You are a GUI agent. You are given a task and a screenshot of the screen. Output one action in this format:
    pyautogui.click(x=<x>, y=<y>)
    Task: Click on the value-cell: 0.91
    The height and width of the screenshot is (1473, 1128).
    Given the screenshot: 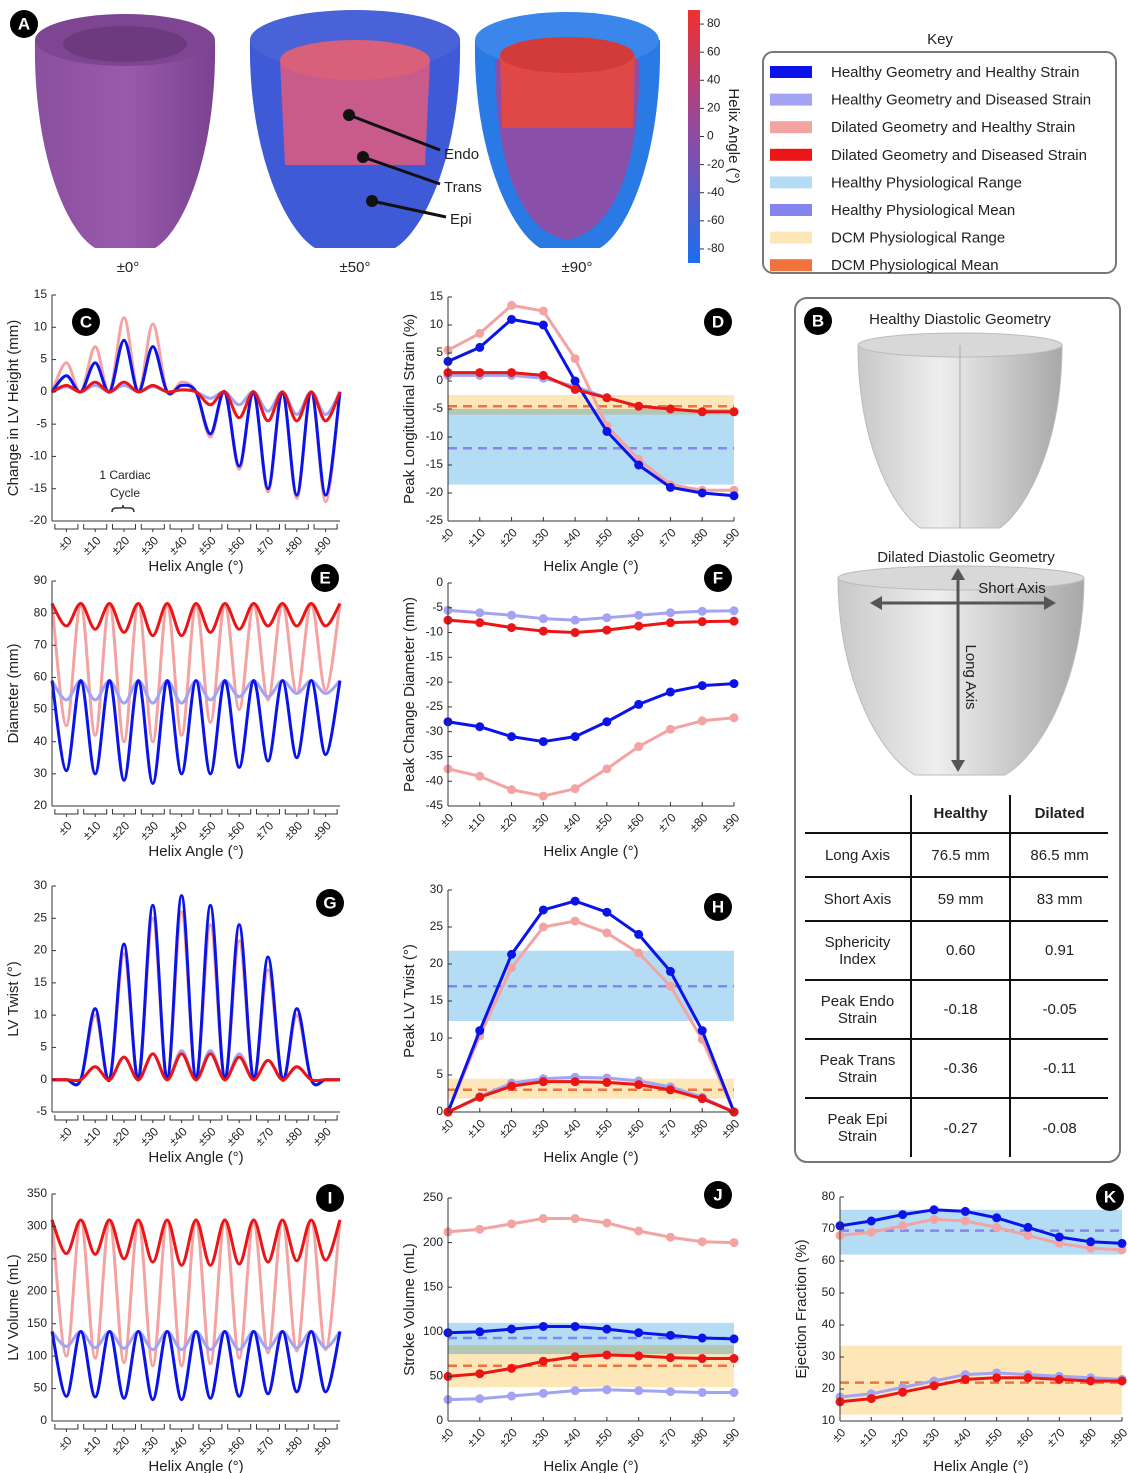 What is the action you would take?
    pyautogui.click(x=1058, y=951)
    